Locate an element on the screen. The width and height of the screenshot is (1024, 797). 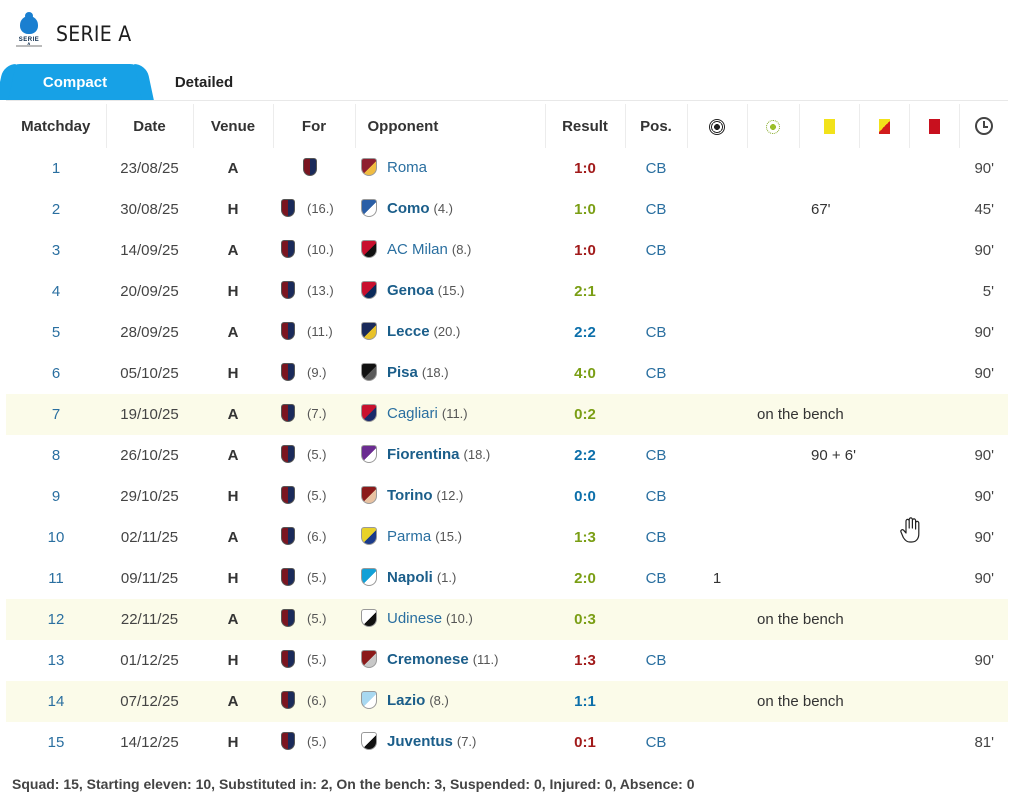
table-row: 4 20/09/25 H (13.) Genoa (15.) 2:1 5' is located at coordinates (507, 291).